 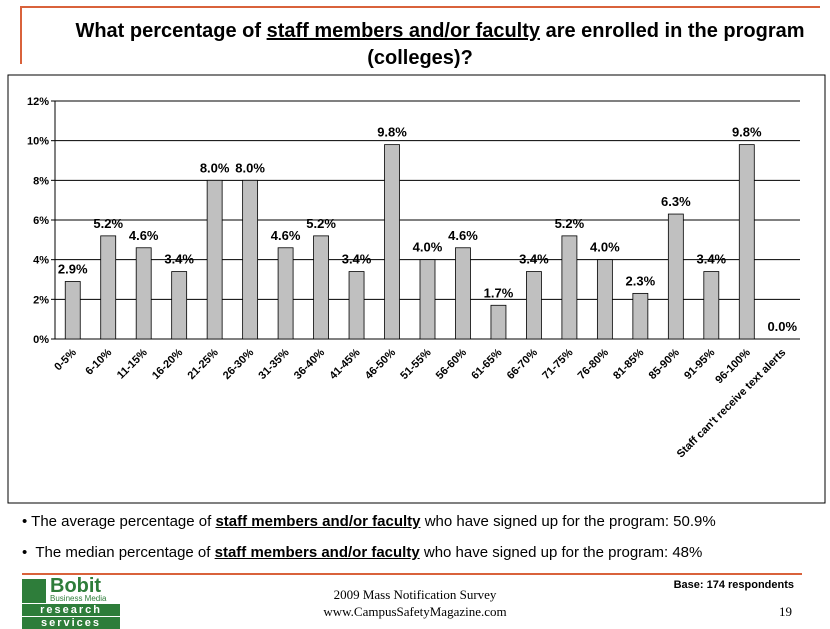 What do you see at coordinates (420, 7) in the screenshot?
I see `top-rule` at bounding box center [420, 7].